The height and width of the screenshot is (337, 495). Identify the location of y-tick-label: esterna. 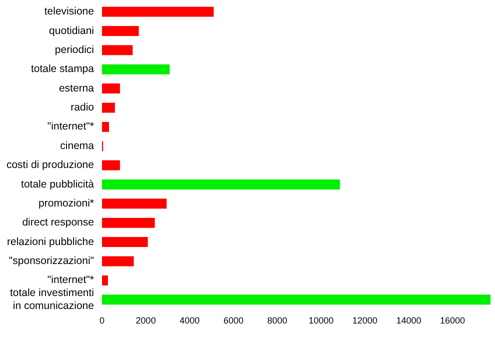
(76, 88).